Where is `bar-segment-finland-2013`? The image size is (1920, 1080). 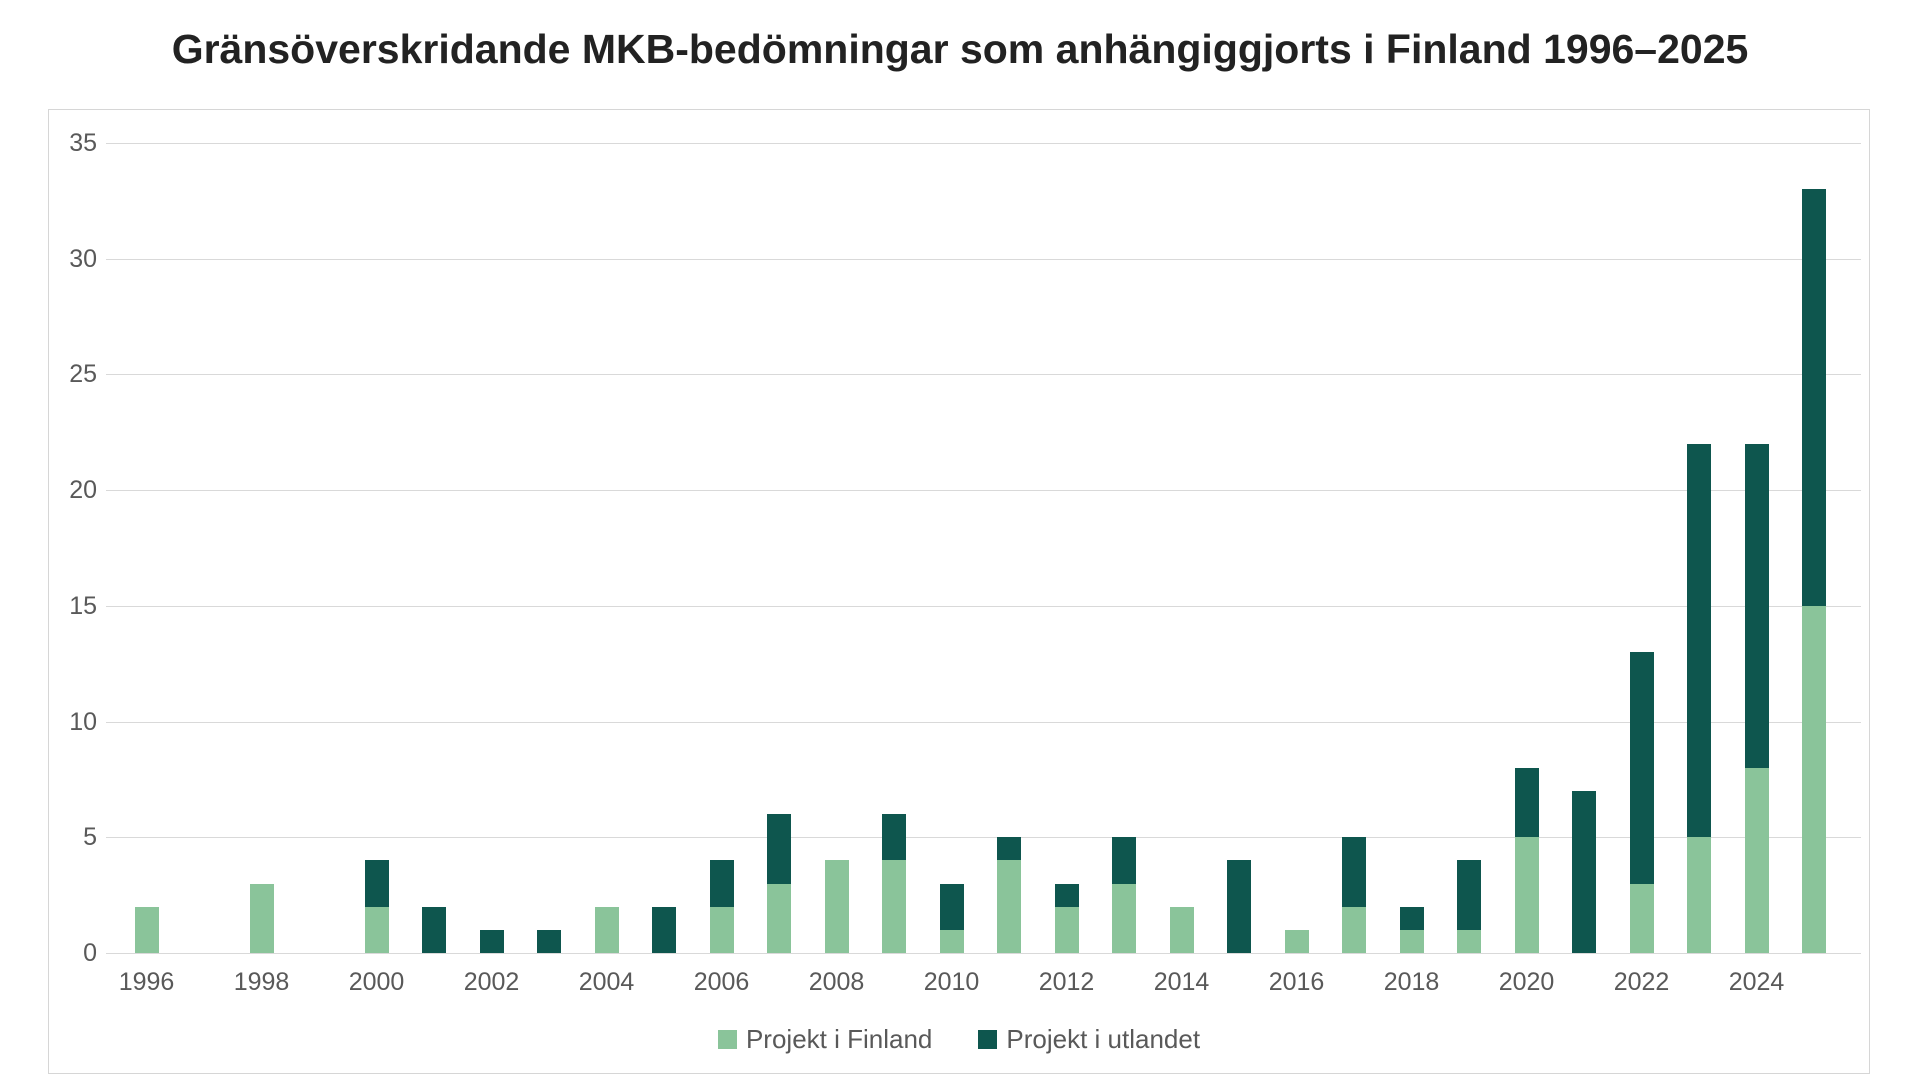 bar-segment-finland-2013 is located at coordinates (1124, 918).